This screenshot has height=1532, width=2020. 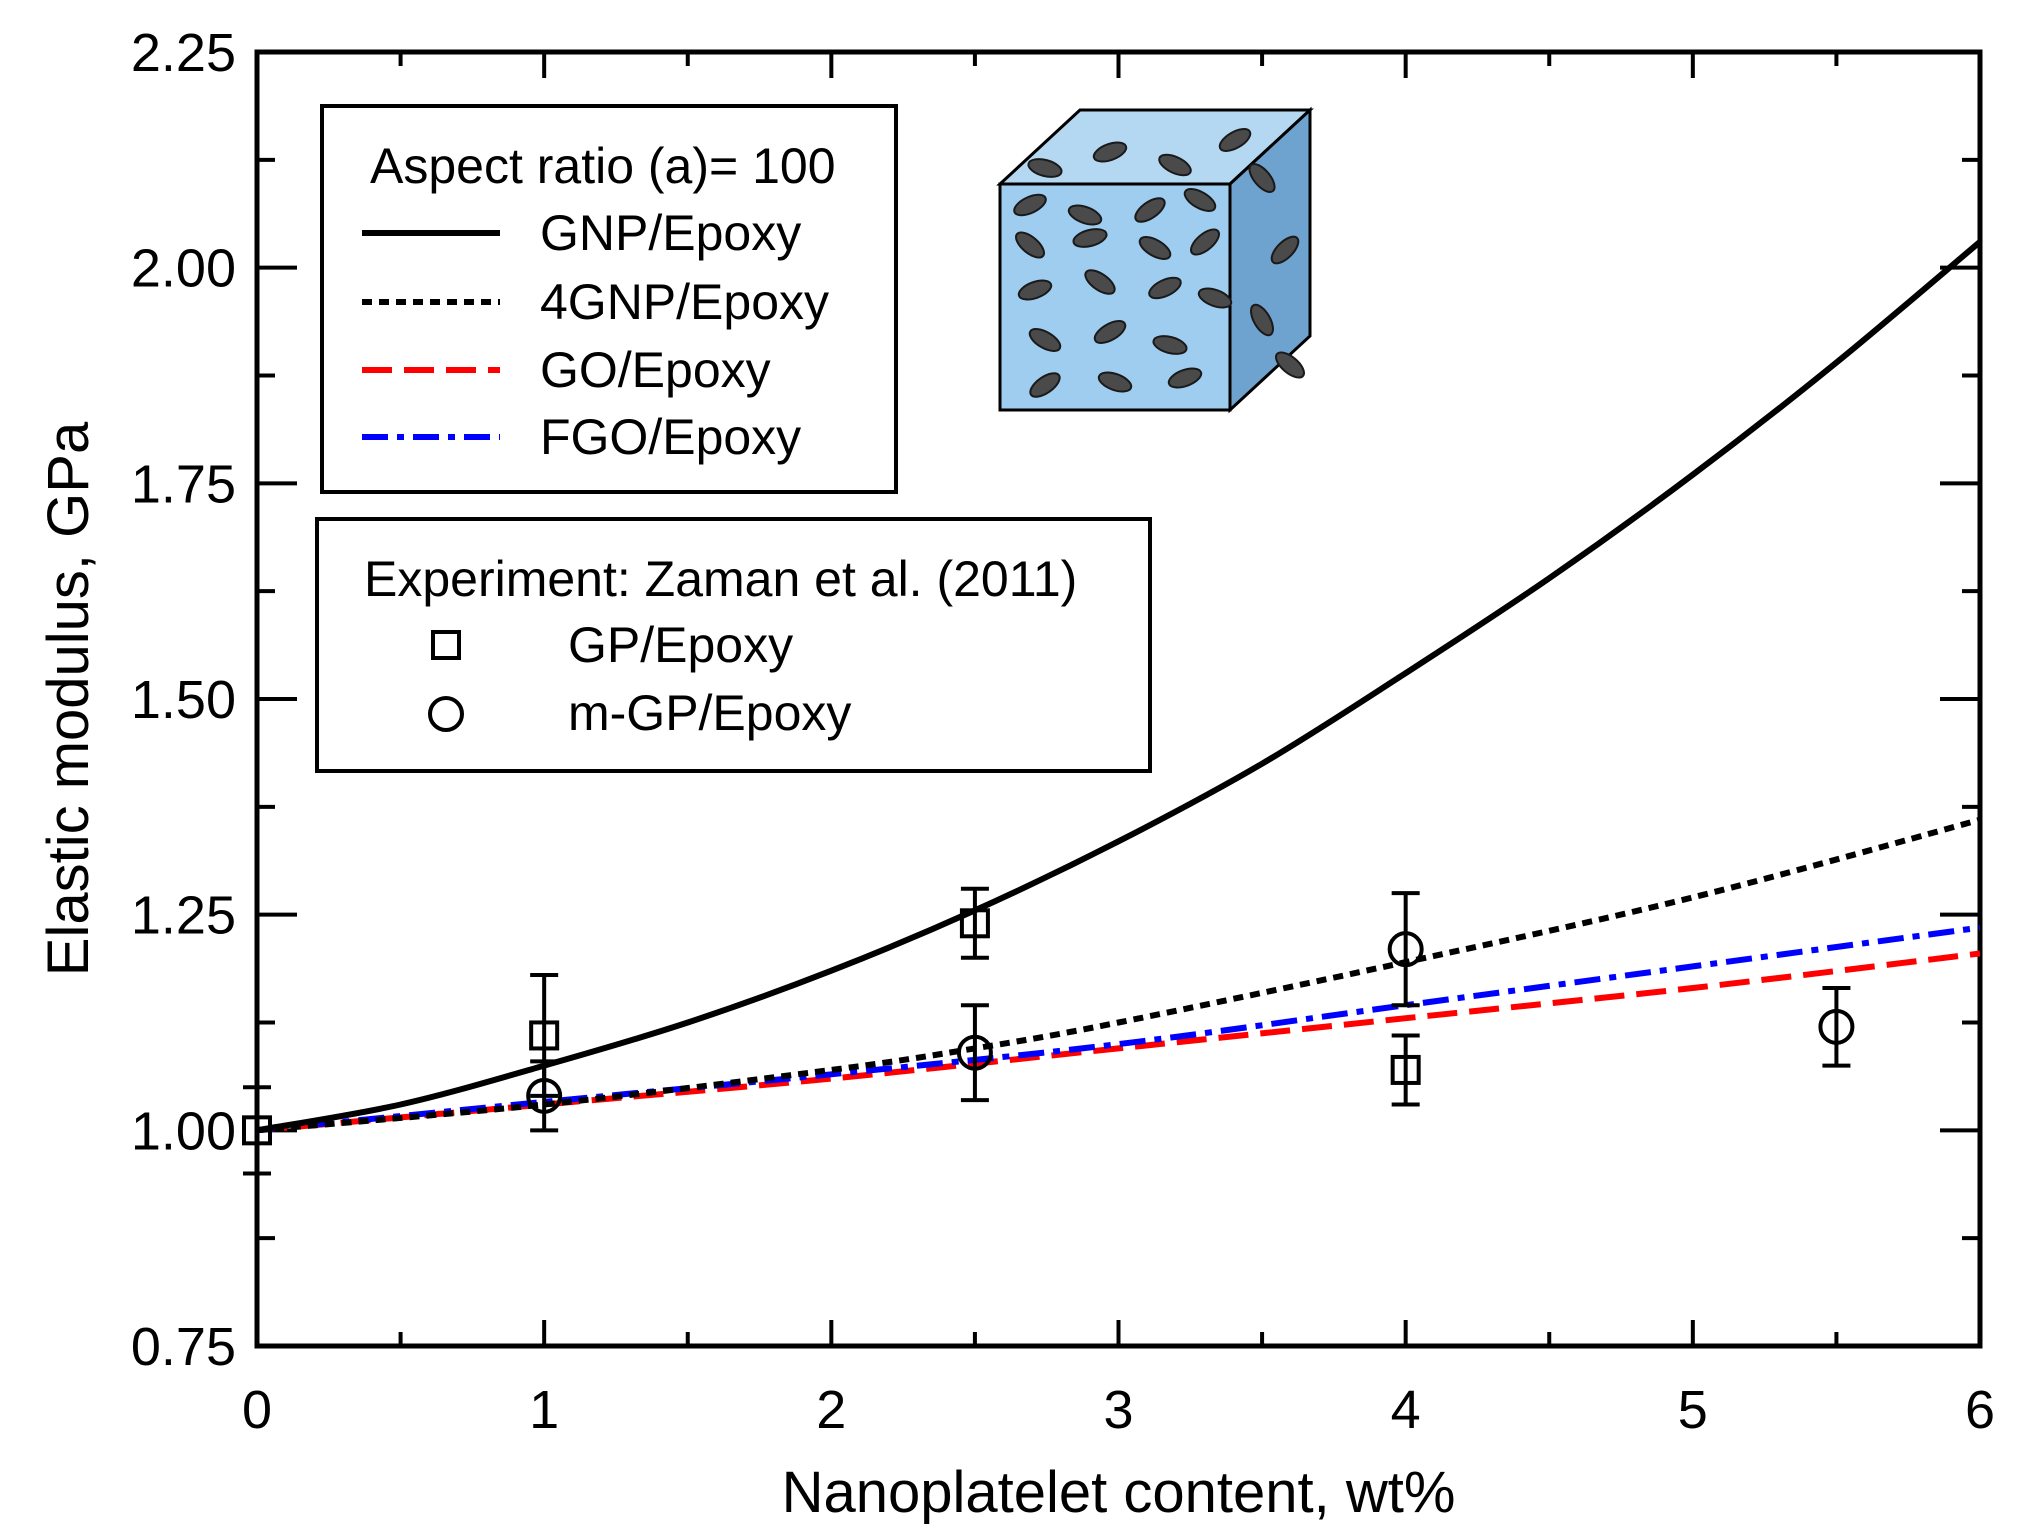 I want to click on legend-marker-square, so click(x=446, y=645).